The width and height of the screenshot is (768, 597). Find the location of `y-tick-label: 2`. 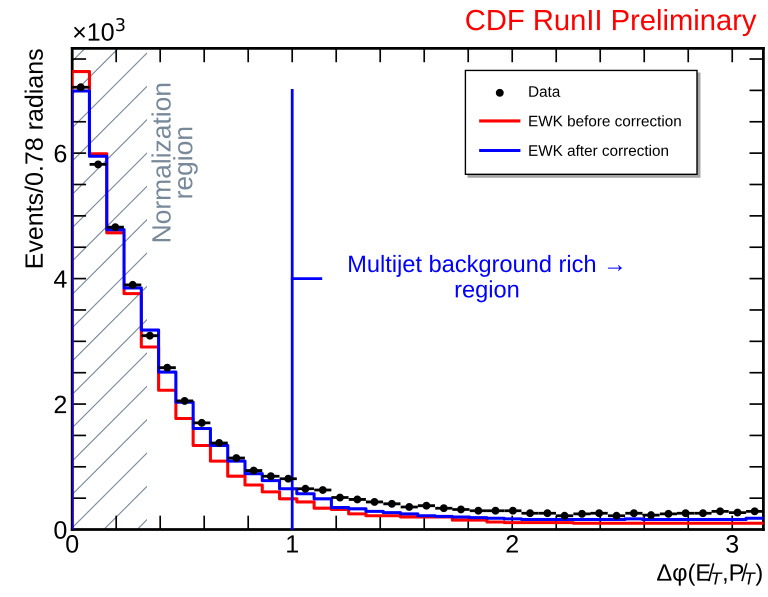

y-tick-label: 2 is located at coordinates (60, 405).